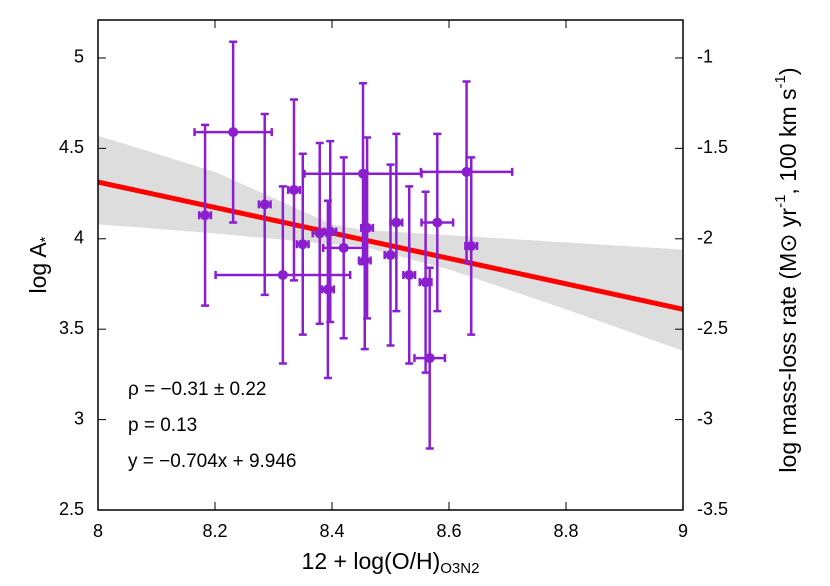 This screenshot has width=830, height=586. I want to click on y2-axis-label-part: log mass-loss rate (M⊙ yr, so click(788, 340).